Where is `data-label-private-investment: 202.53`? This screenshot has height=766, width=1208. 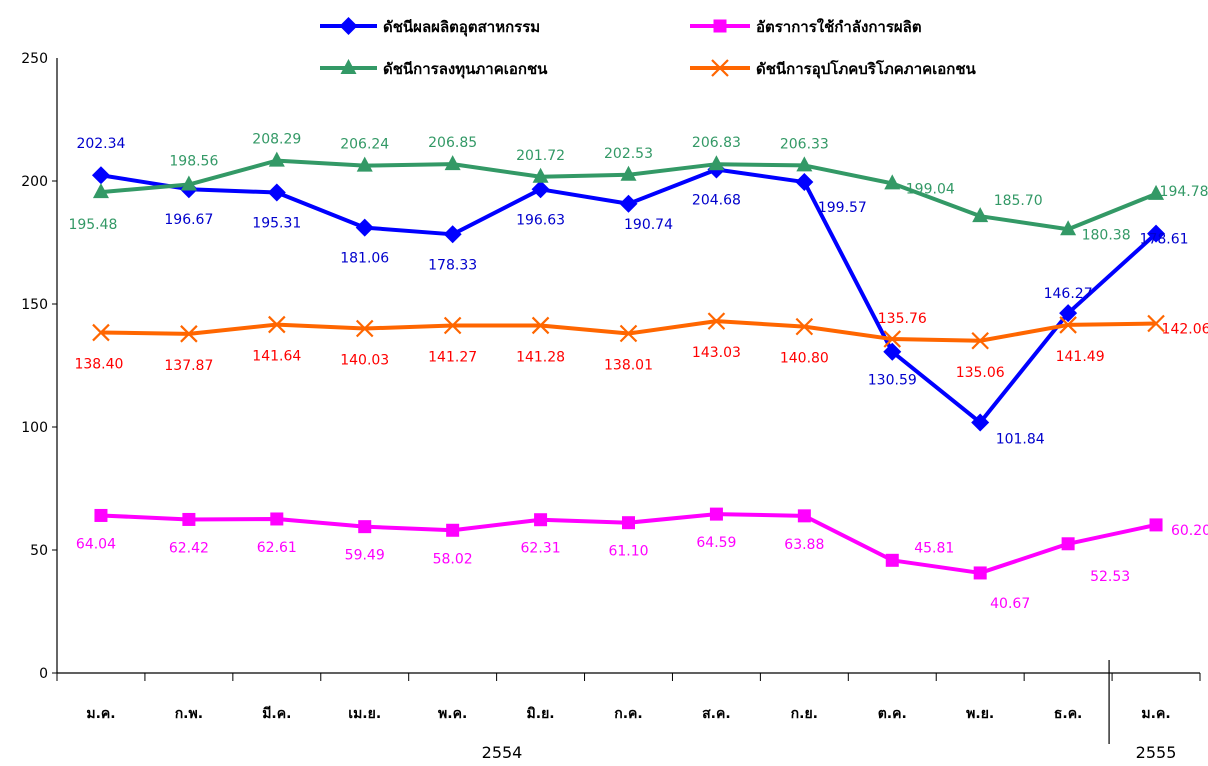 data-label-private-investment: 202.53 is located at coordinates (628, 154).